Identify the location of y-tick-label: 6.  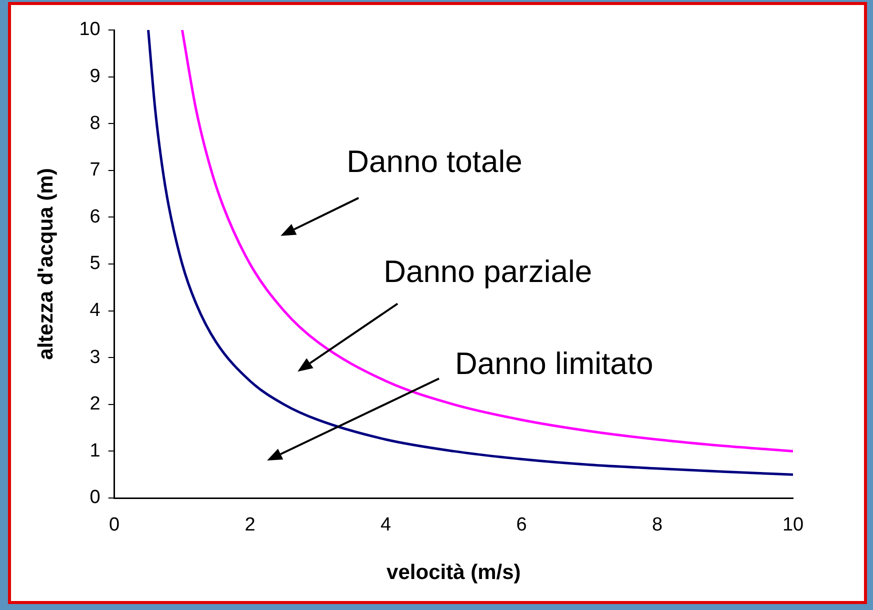
(95, 217).